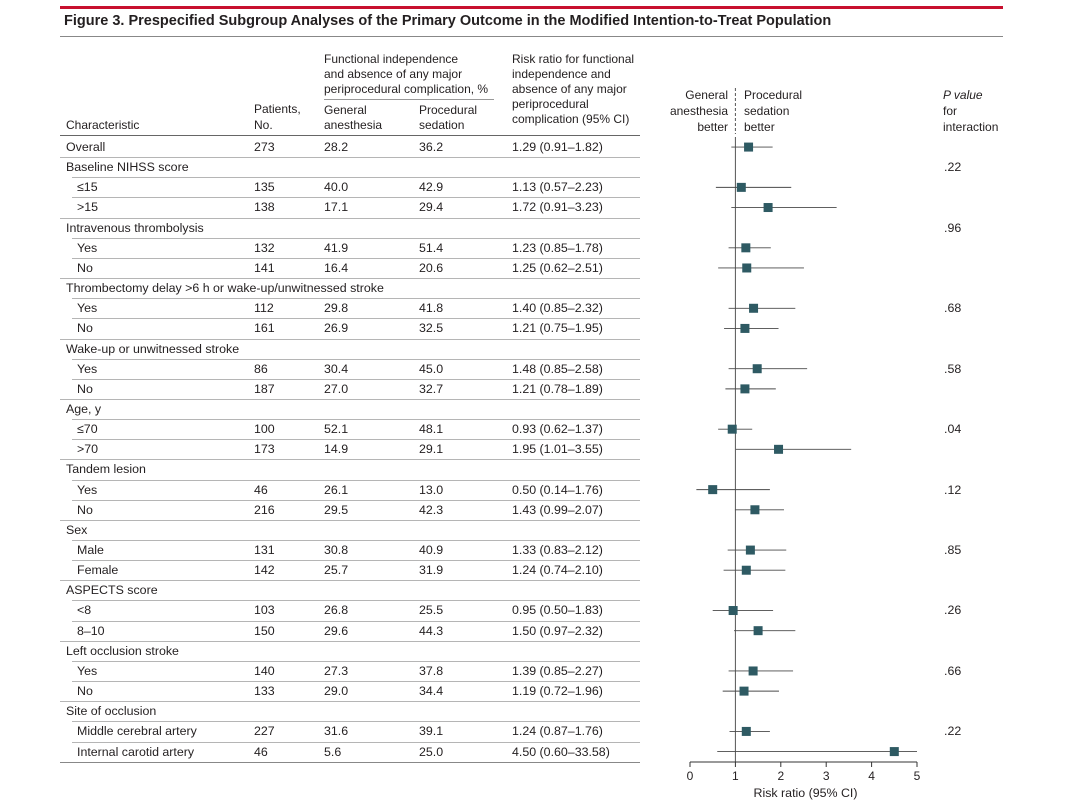  I want to click on interaction-pvalue: .04, so click(953, 429).